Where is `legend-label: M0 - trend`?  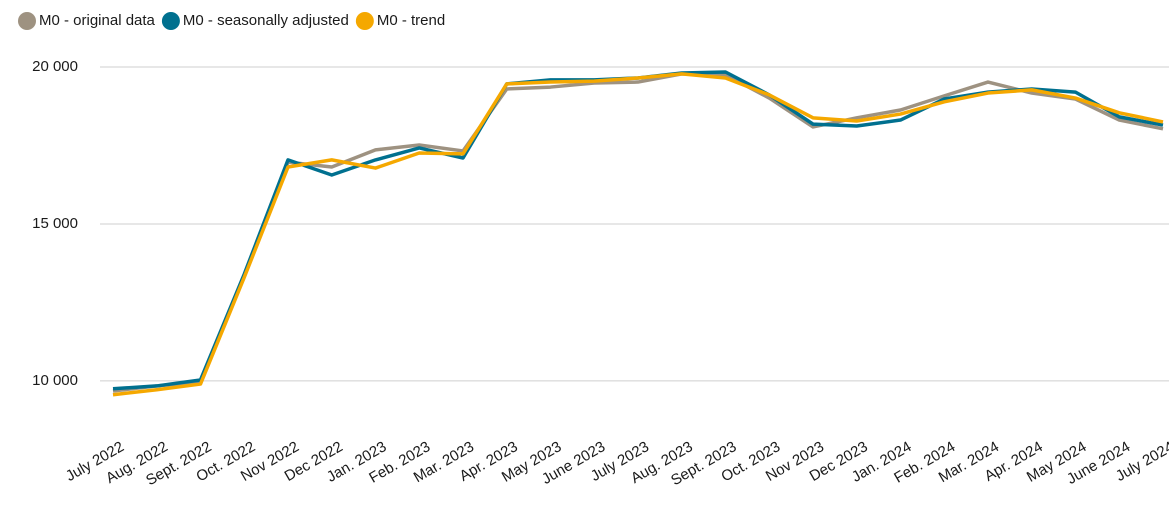 legend-label: M0 - trend is located at coordinates (411, 20).